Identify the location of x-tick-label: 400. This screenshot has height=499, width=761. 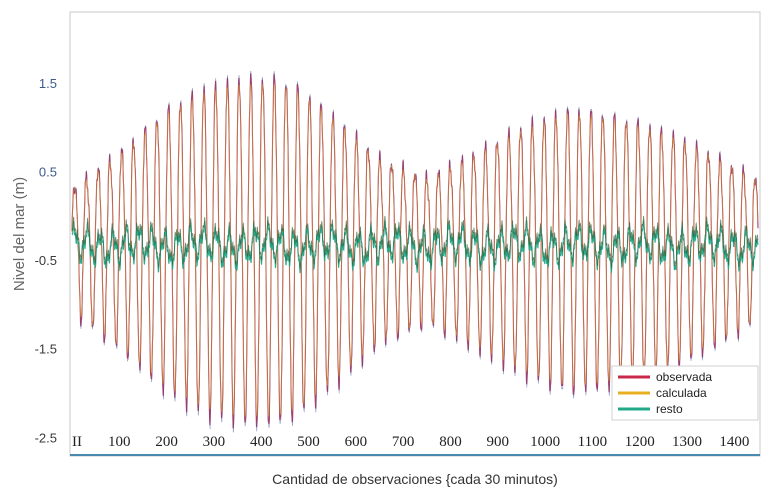
(261, 442).